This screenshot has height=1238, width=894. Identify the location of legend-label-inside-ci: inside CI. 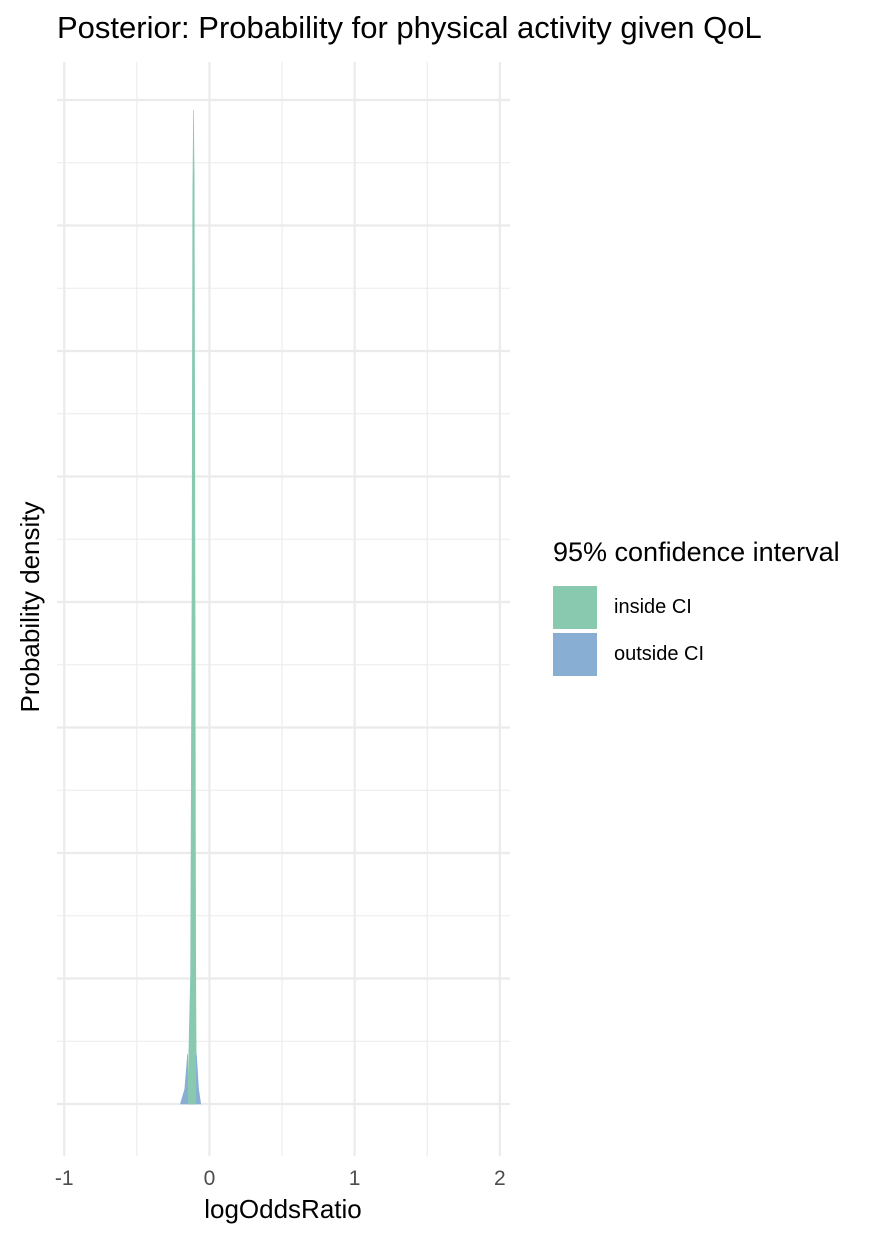
(653, 607).